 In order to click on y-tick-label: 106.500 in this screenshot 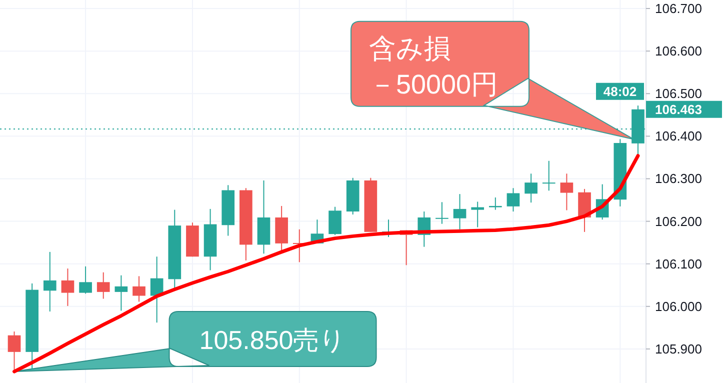, I will do `click(678, 94)`.